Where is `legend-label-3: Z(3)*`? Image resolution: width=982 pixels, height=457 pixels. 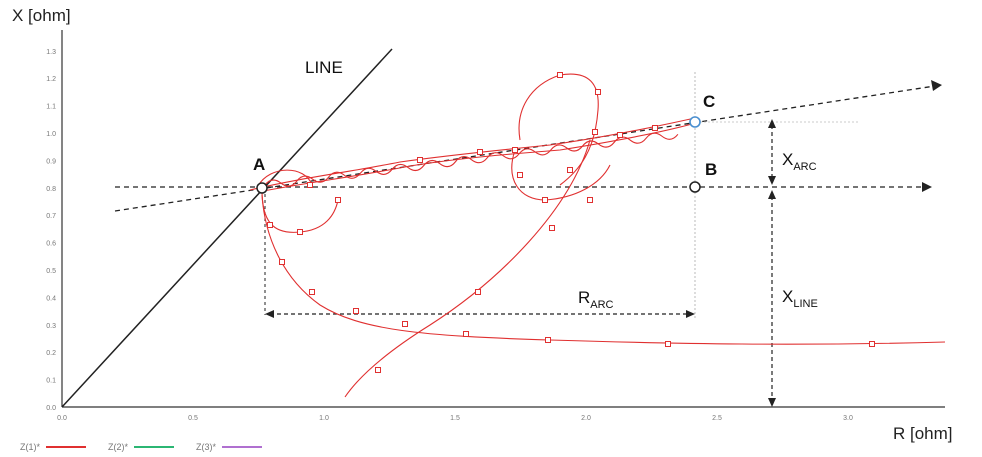
legend-label-3: Z(3)* is located at coordinates (206, 447).